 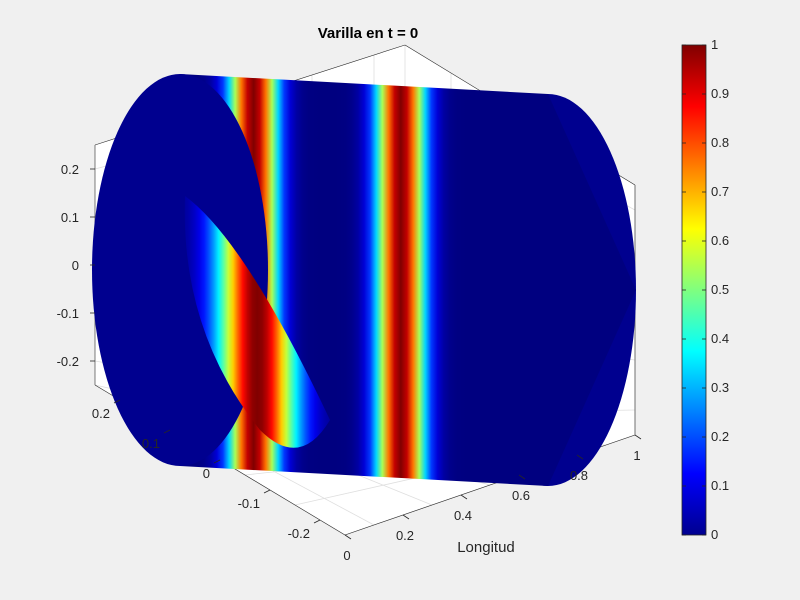 I want to click on colorbar-tick-label: 0.4, so click(x=720, y=338).